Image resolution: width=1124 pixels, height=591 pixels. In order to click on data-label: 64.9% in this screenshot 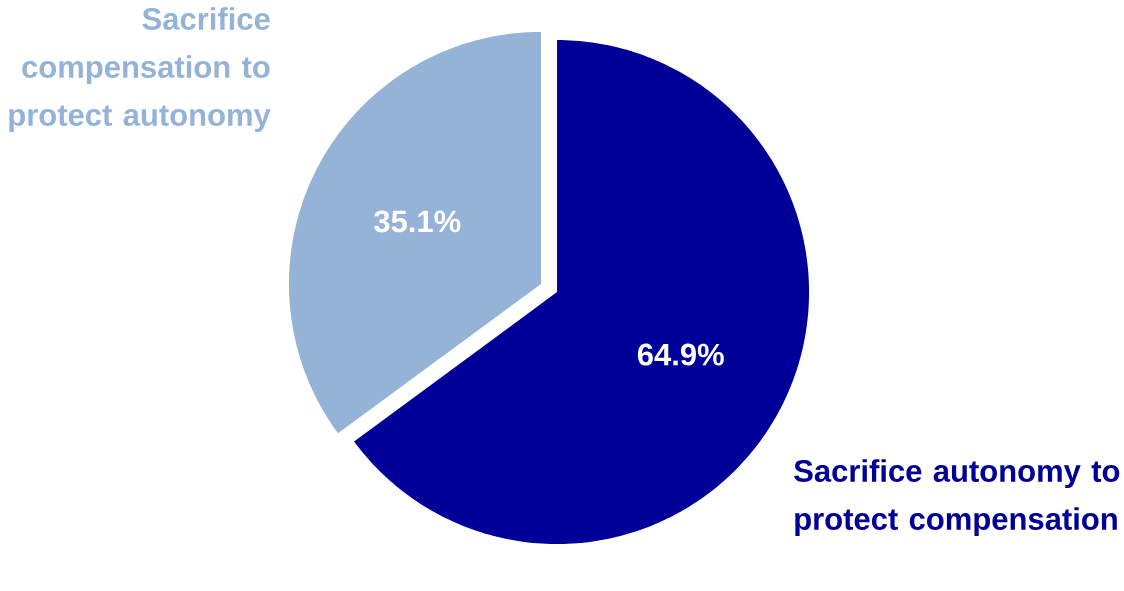, I will do `click(680, 354)`.